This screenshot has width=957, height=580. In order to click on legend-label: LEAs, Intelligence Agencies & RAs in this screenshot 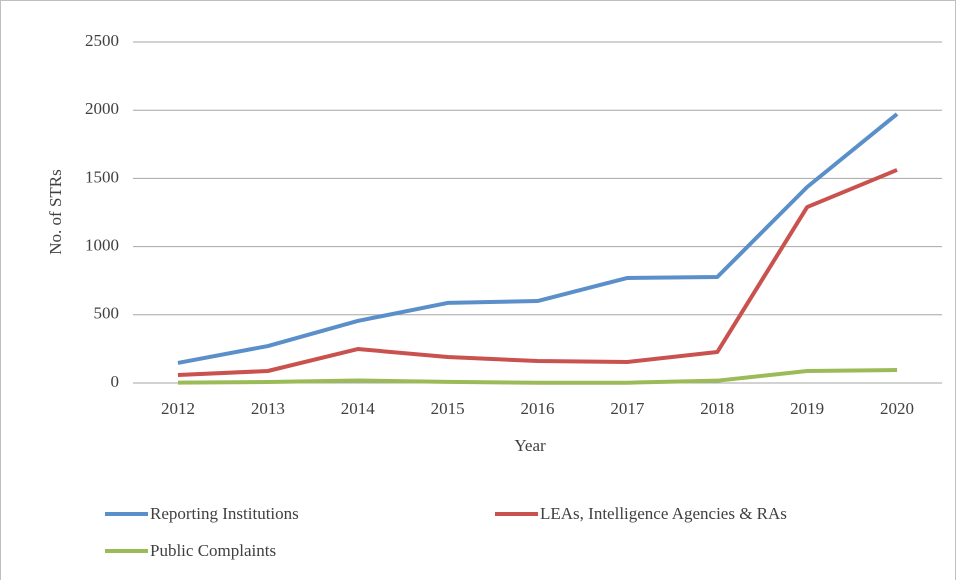, I will do `click(663, 513)`.